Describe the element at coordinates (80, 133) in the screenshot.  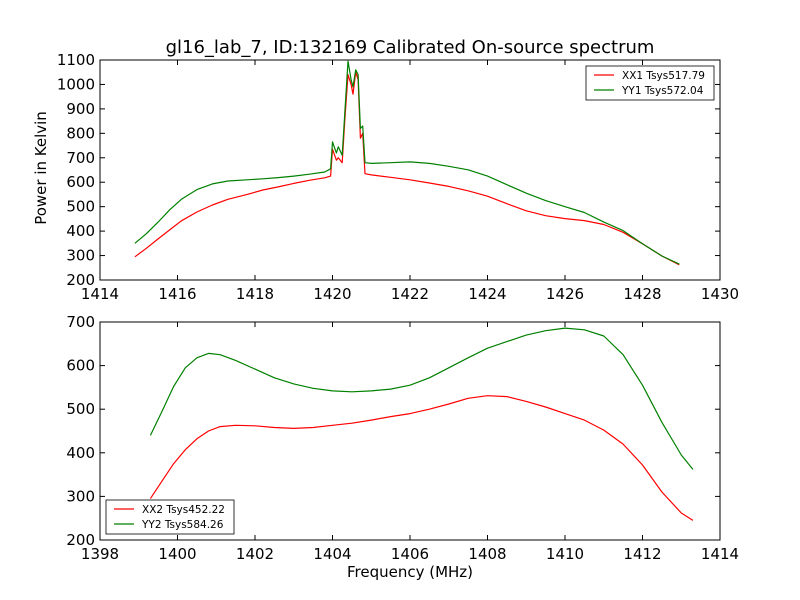
I see `y-tick-label: 800` at that location.